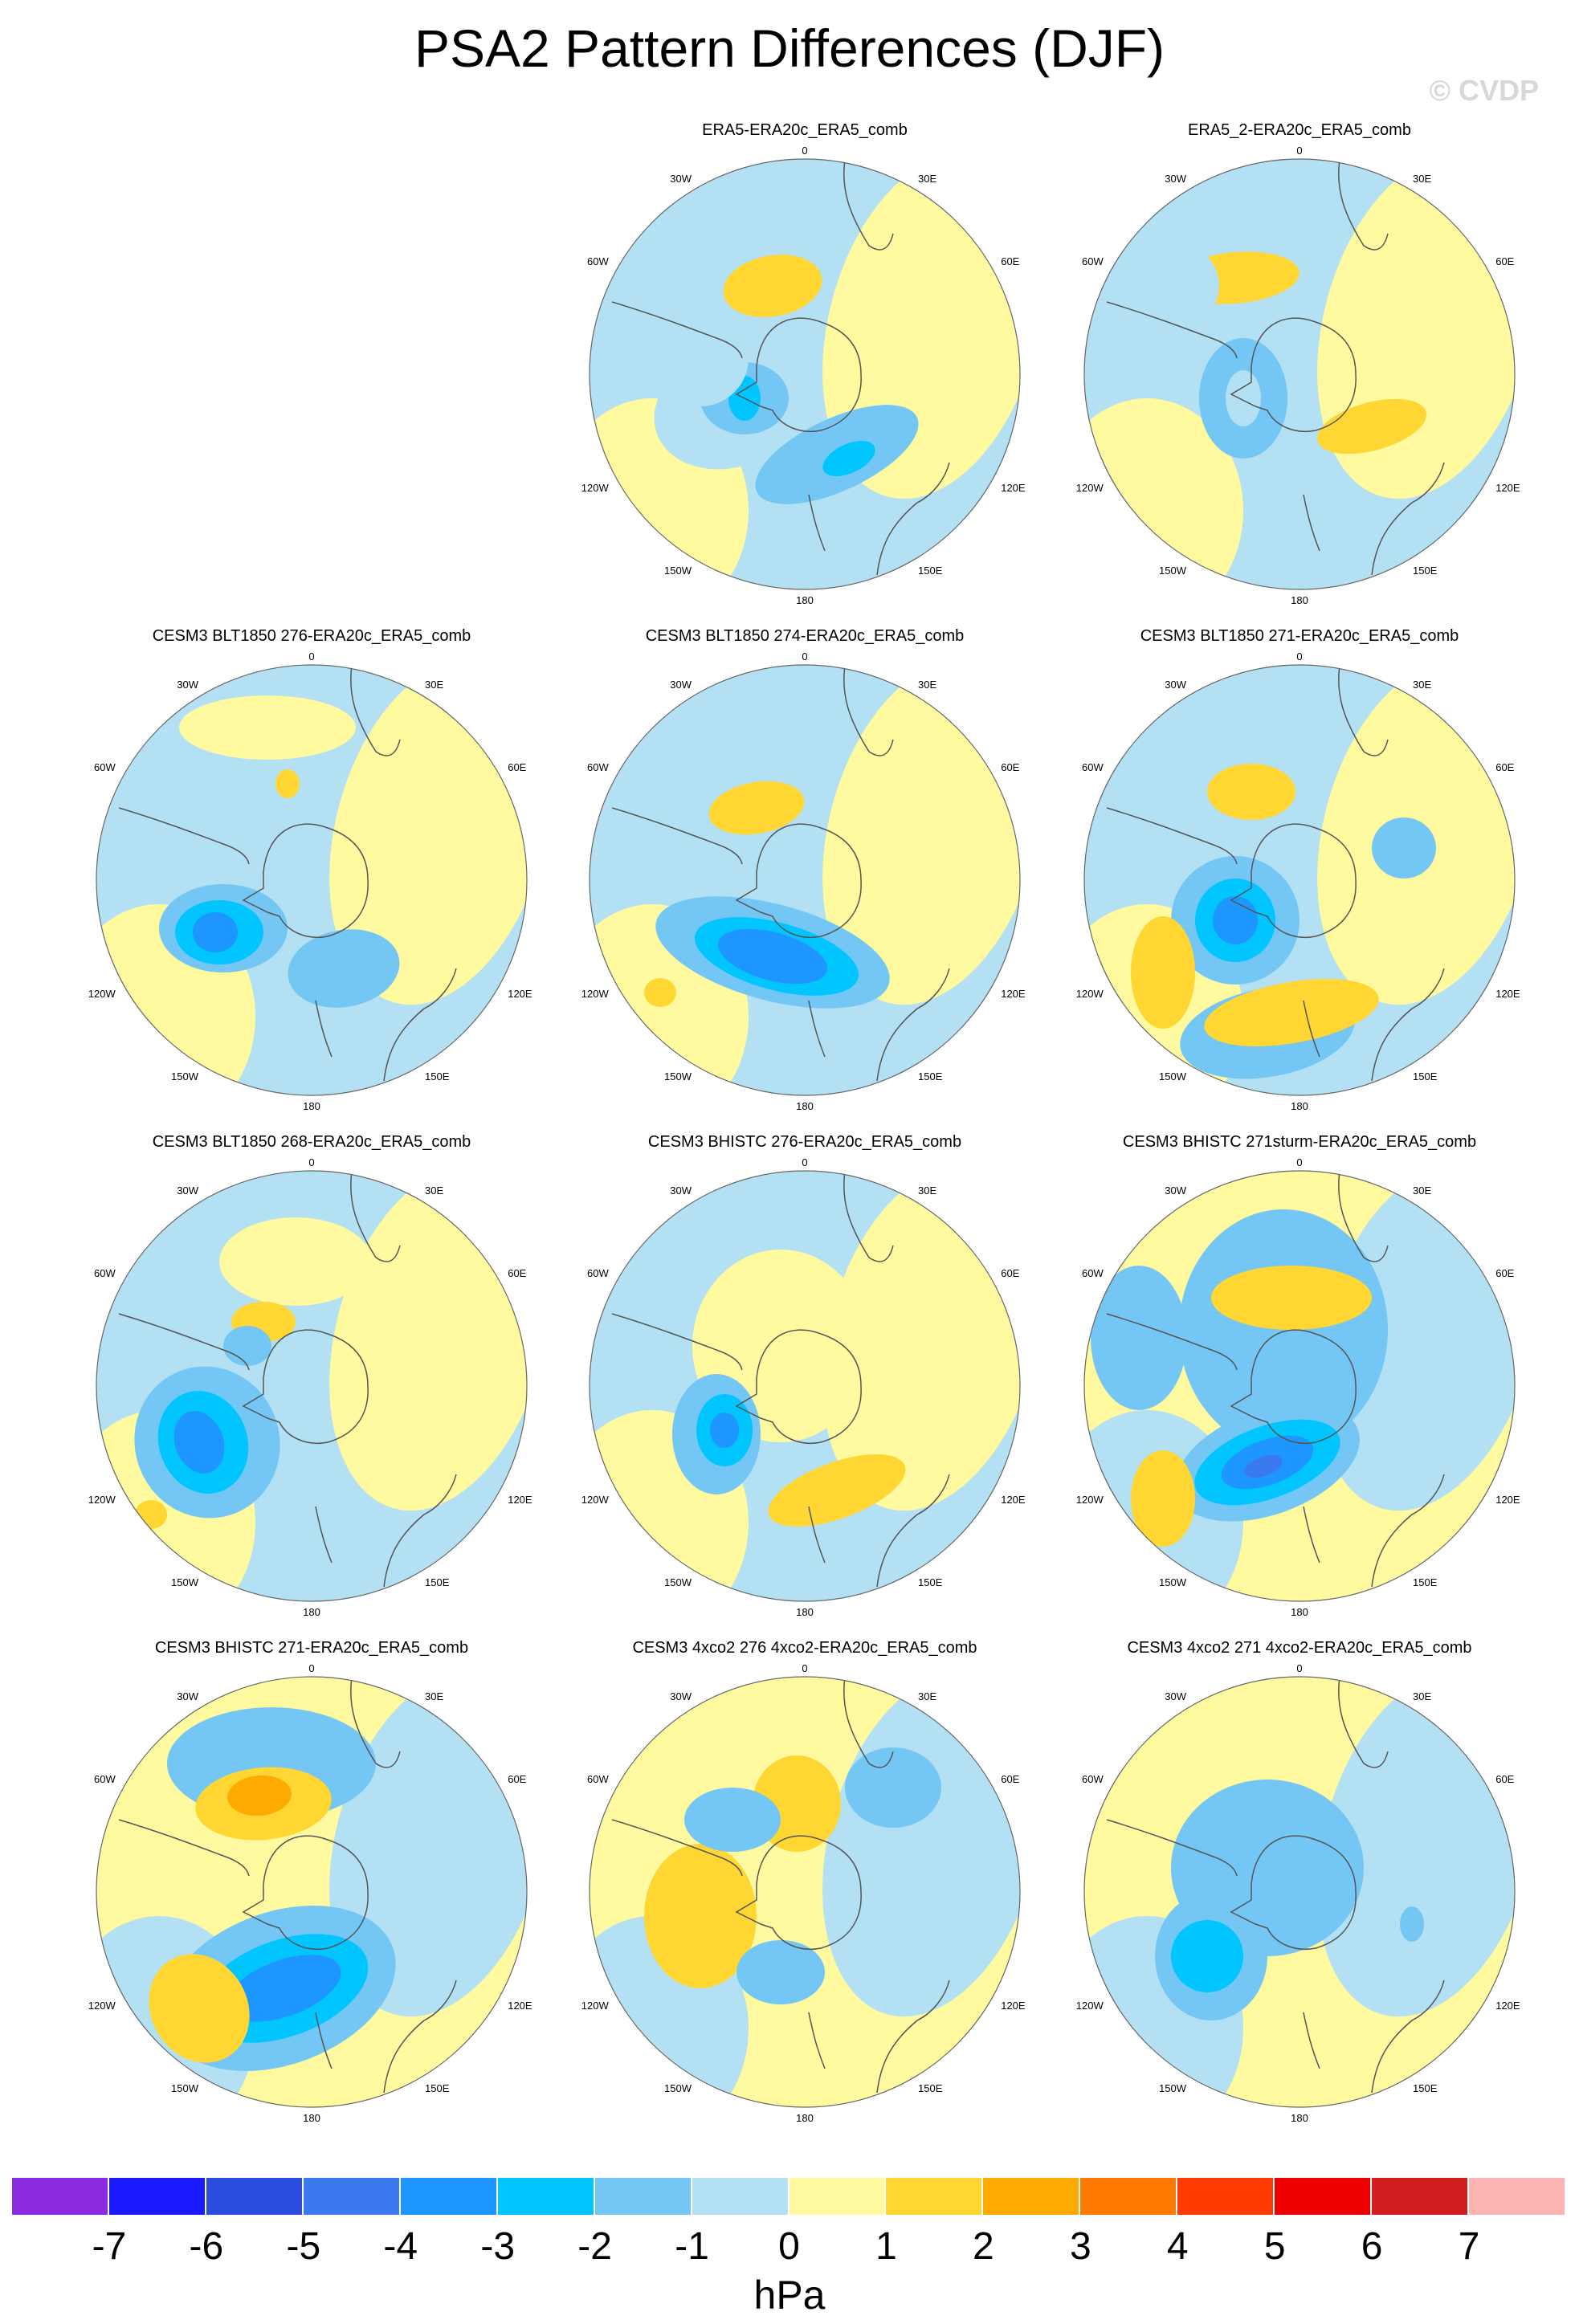 The image size is (1579, 2324). Describe the element at coordinates (311, 1142) in the screenshot. I see `panel-title: CESM3 BLT1850 268-ERA20c_ERA5_comb` at that location.